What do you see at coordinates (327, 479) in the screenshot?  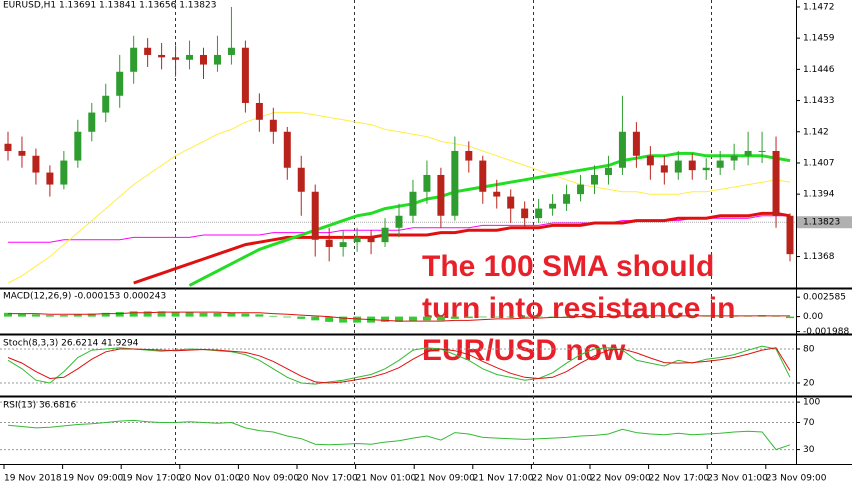 I see `x-tick-label: 20 Nov 17:00` at bounding box center [327, 479].